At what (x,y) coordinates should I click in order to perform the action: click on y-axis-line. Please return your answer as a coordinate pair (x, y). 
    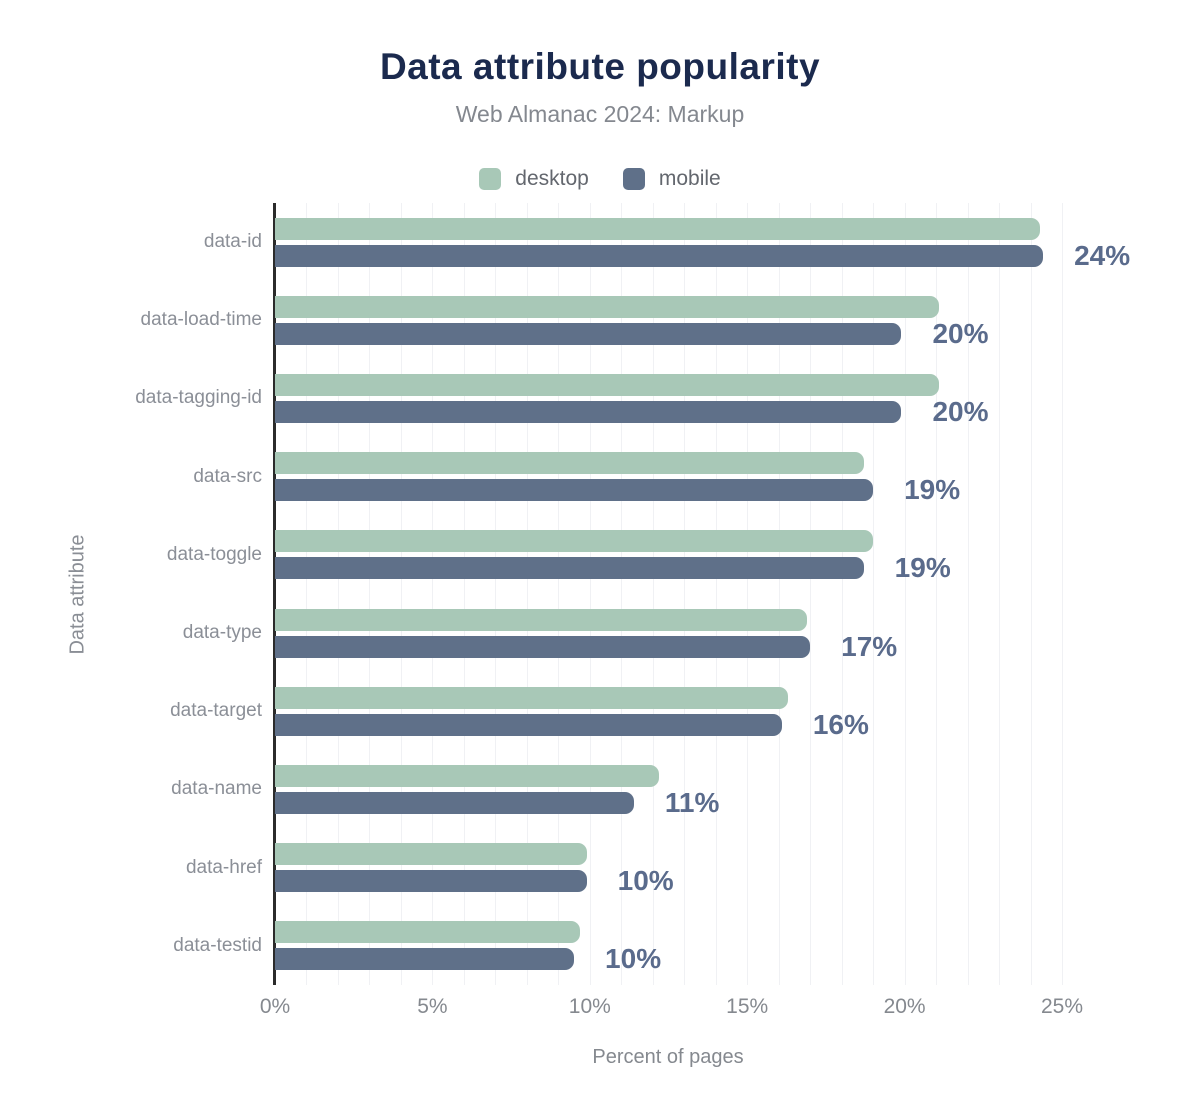
    Looking at the image, I should click on (274, 594).